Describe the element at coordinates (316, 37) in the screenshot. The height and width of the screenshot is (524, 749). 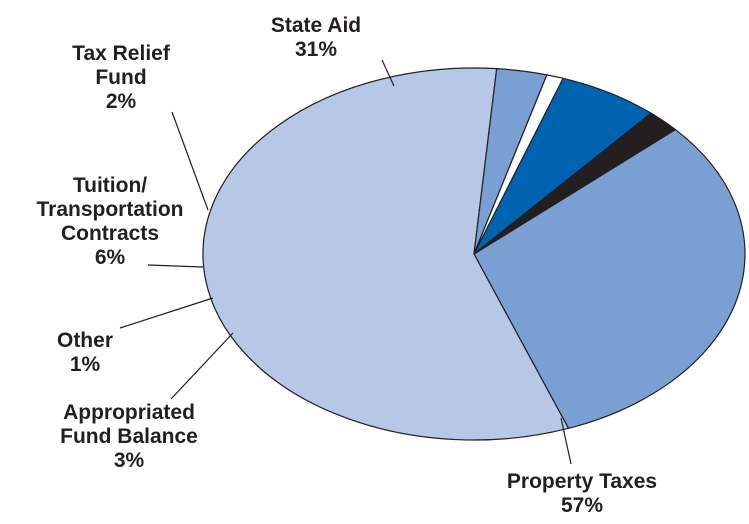
I see `slice-label-state-aid: State Aid 31%` at that location.